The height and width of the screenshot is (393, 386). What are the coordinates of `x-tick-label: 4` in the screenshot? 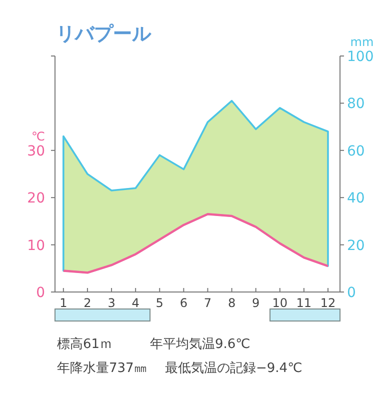 It's located at (136, 303).